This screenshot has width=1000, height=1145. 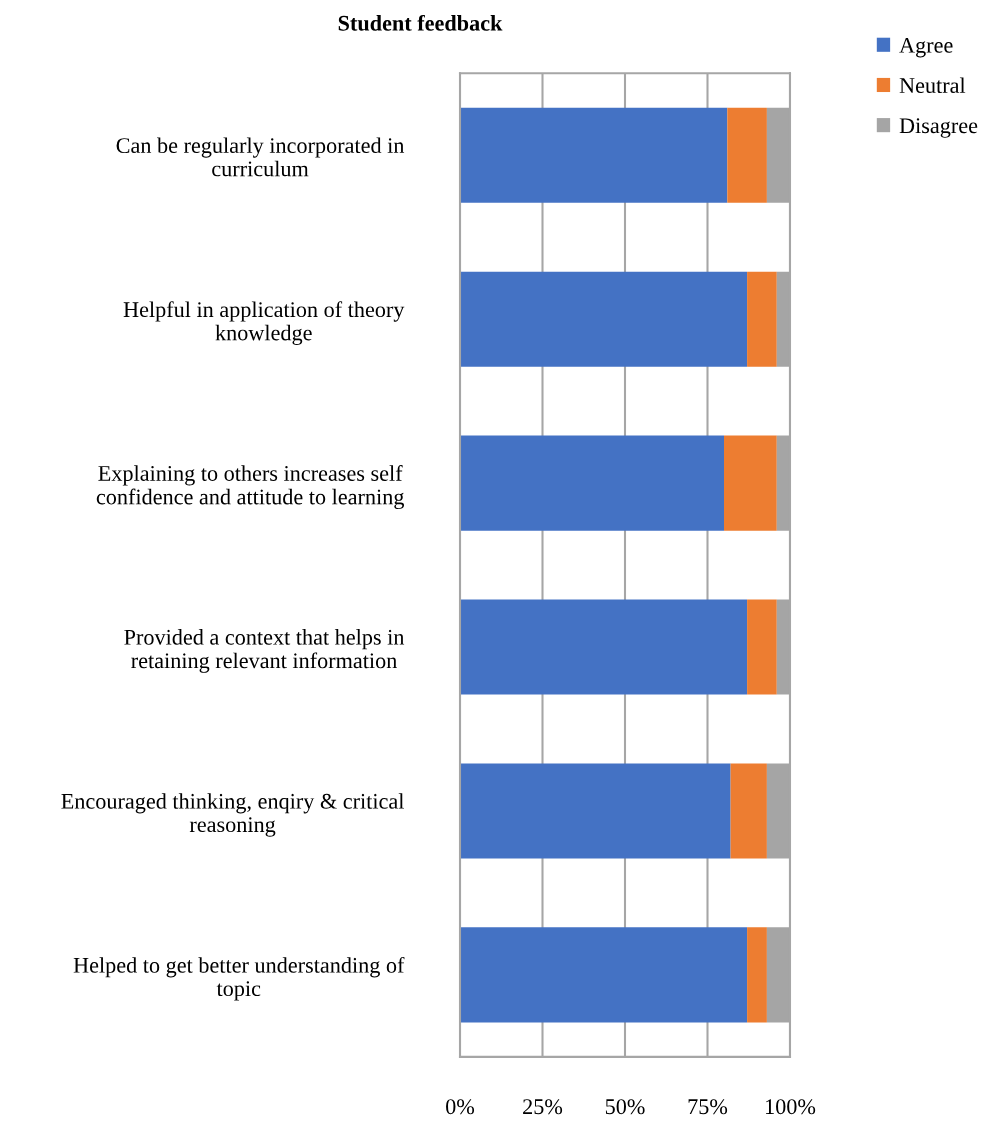 I want to click on x-tick-label: 100%, so click(x=791, y=1107).